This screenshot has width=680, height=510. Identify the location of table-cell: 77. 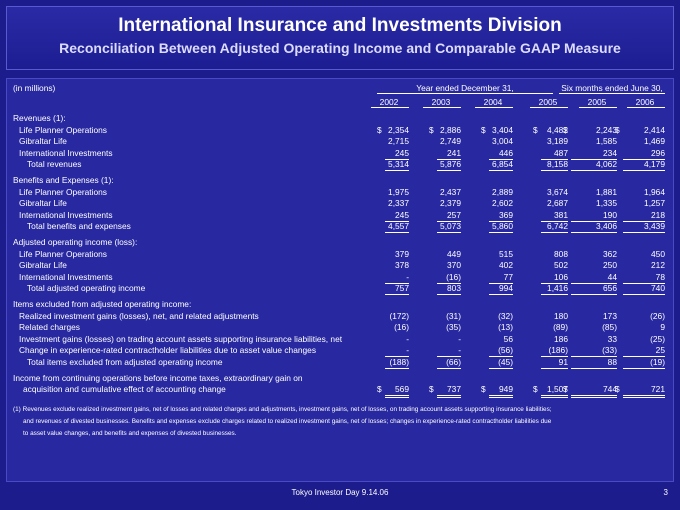
(501, 278).